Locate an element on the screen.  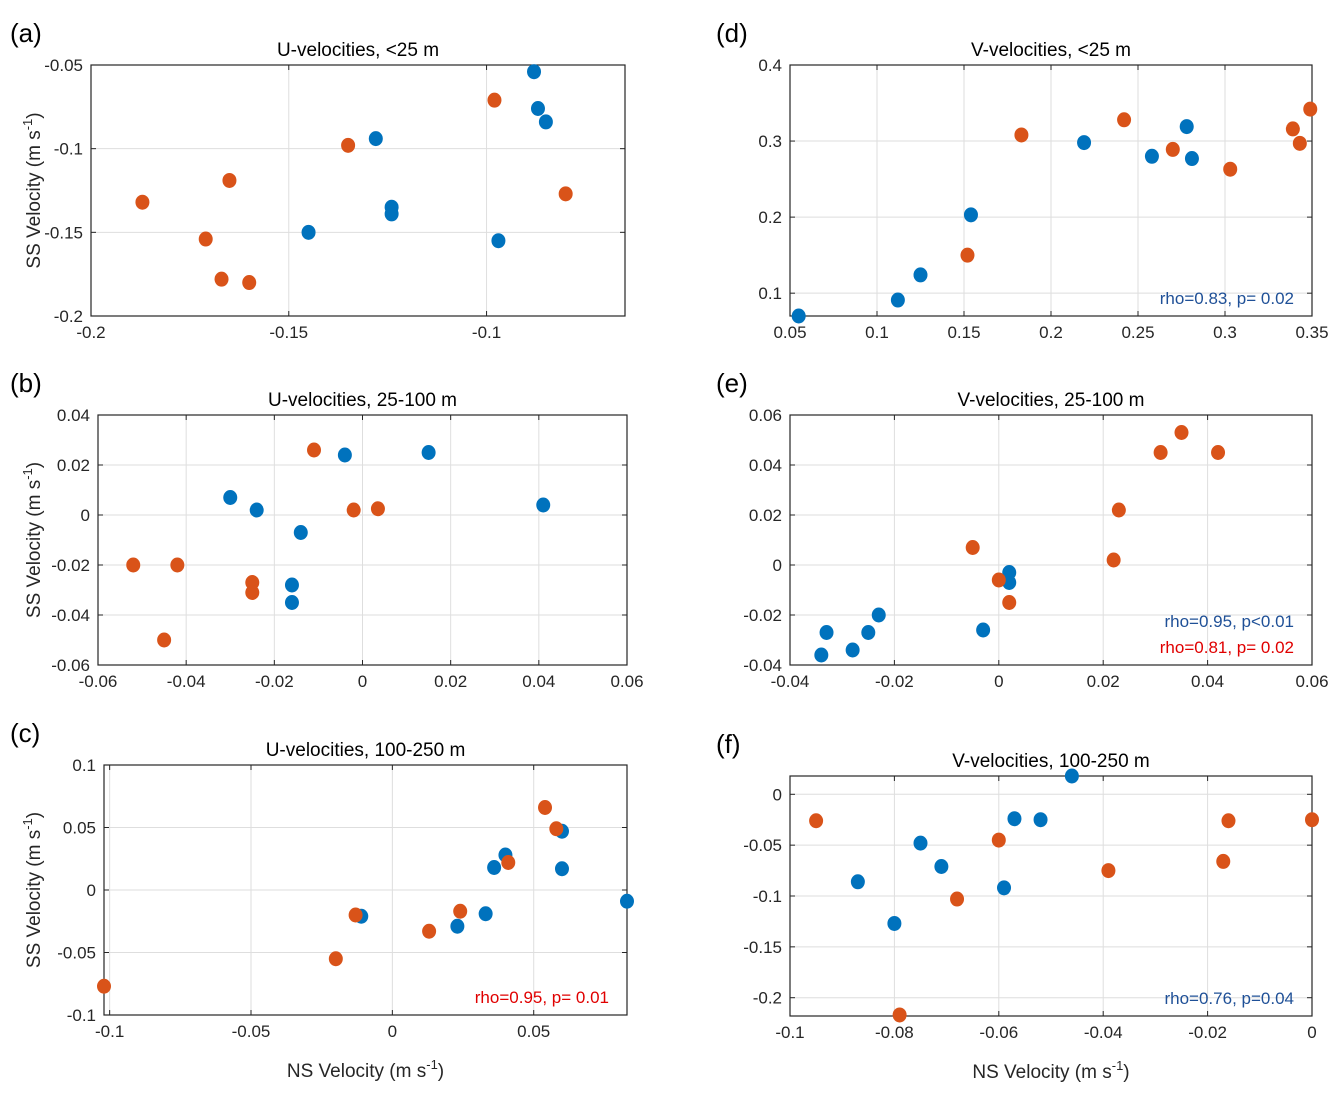
y-tick-label: -0.02 is located at coordinates (70, 565).